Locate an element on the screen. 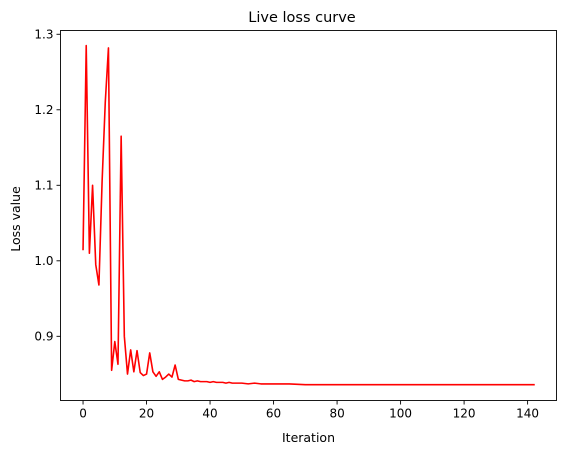 This screenshot has height=455, width=567. x-tick-label: 60 is located at coordinates (273, 414).